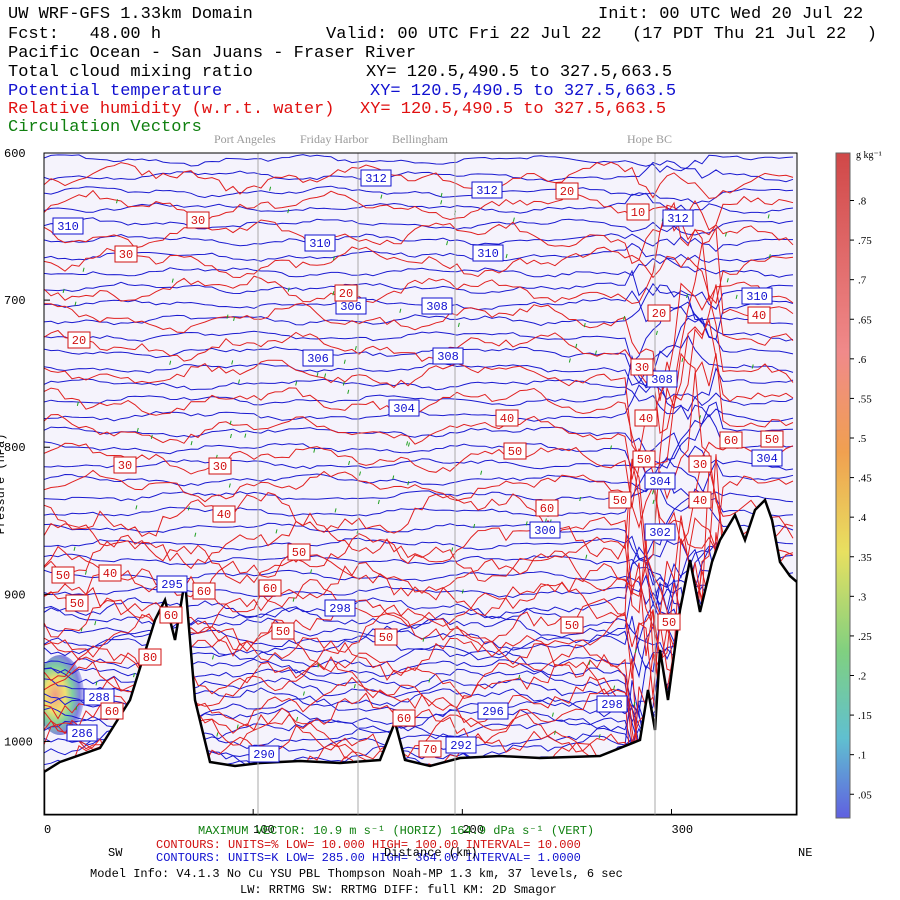 This screenshot has width=900, height=900. Describe the element at coordinates (865, 716) in the screenshot. I see `colorbar-tick-label: .15` at that location.